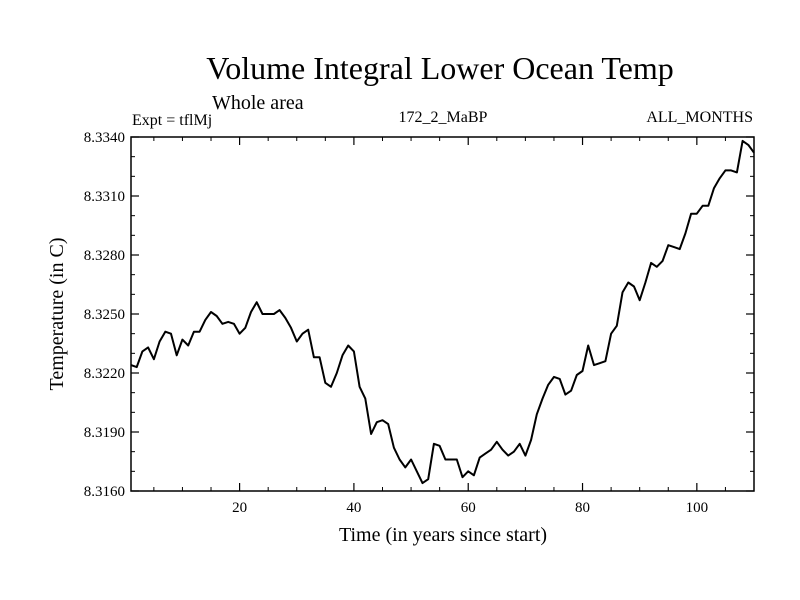 The width and height of the screenshot is (800, 600). I want to click on y-axis-label: Temperature (in C), so click(57, 314).